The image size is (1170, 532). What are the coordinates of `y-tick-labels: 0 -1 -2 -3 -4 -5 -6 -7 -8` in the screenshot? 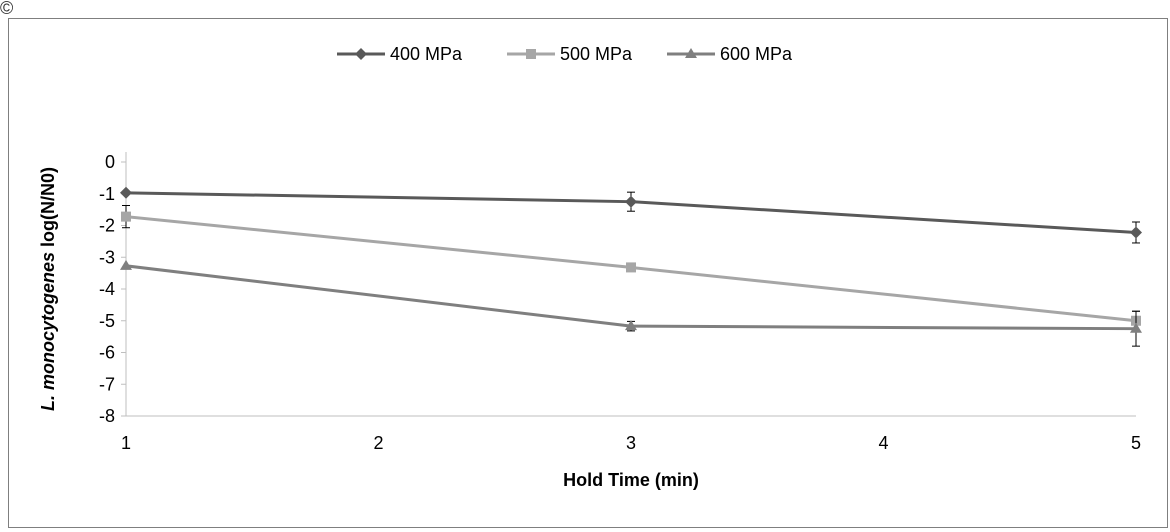 It's located at (107, 289).